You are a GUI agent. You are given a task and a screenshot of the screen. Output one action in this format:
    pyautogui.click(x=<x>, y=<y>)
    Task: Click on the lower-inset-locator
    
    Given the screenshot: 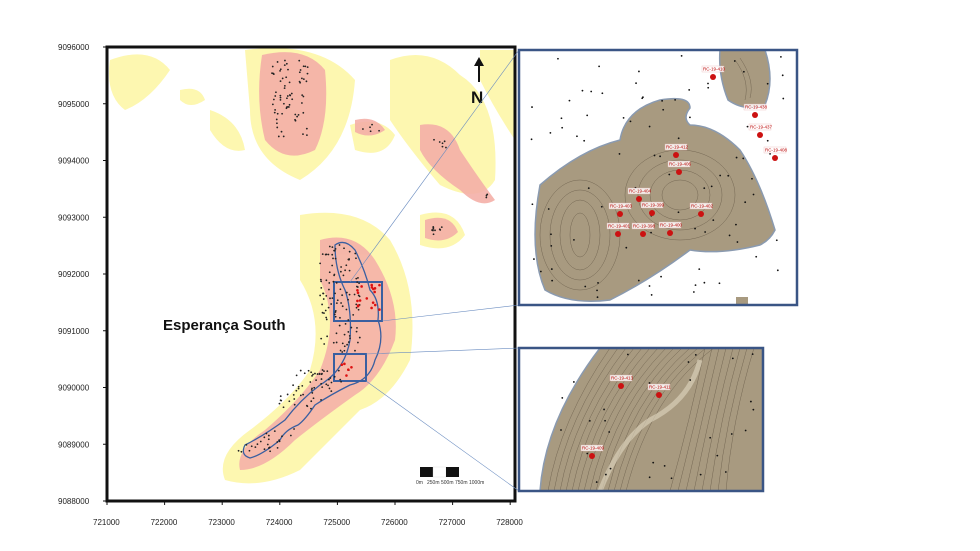 What is the action you would take?
    pyautogui.click(x=350, y=367)
    